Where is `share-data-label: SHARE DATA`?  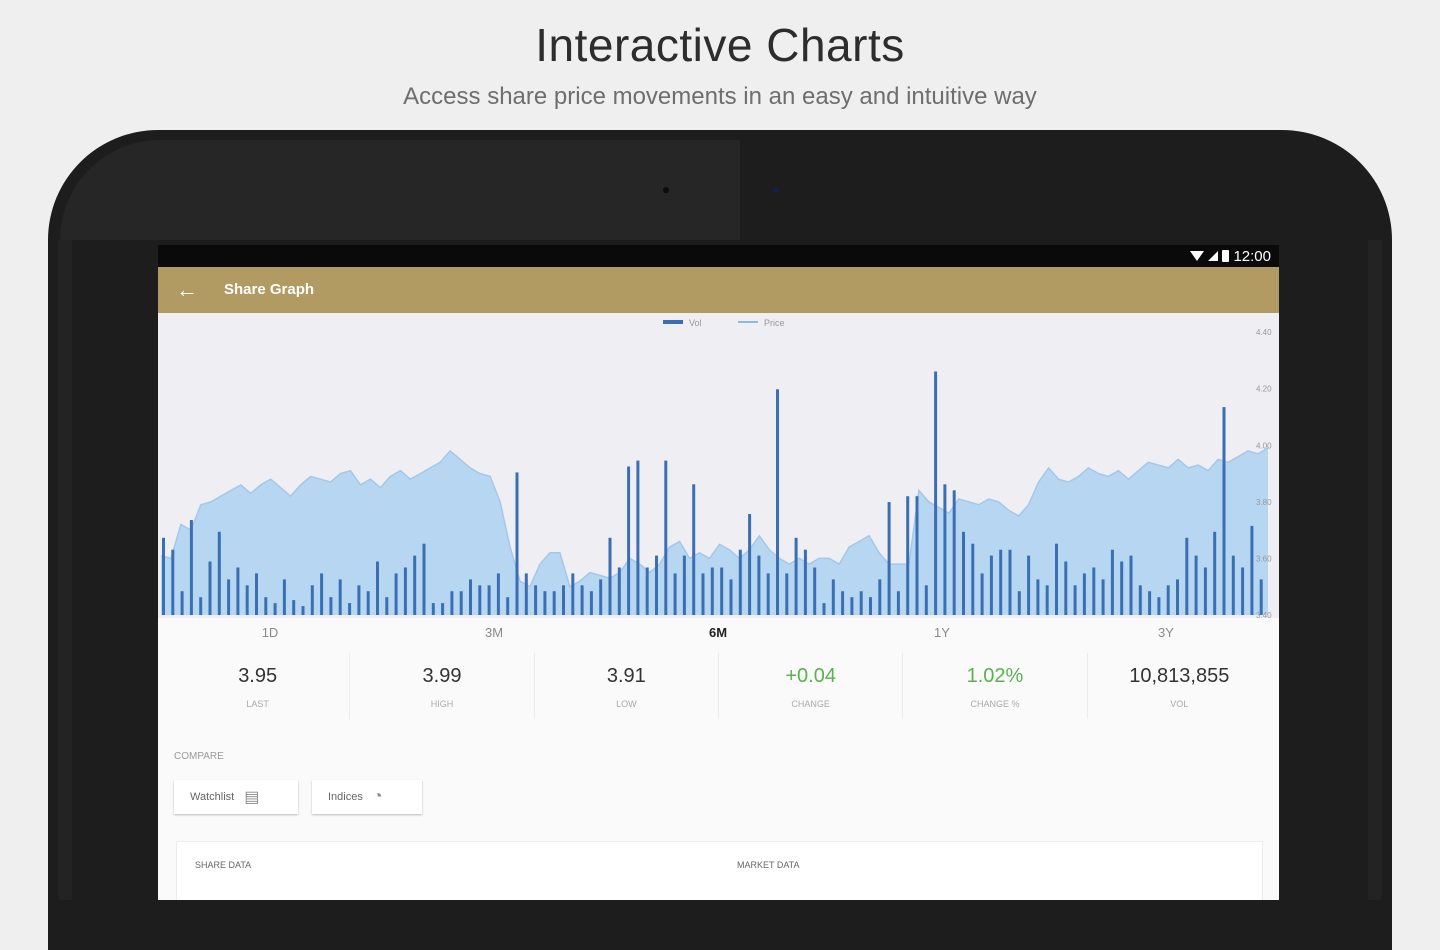 share-data-label: SHARE DATA is located at coordinates (223, 865).